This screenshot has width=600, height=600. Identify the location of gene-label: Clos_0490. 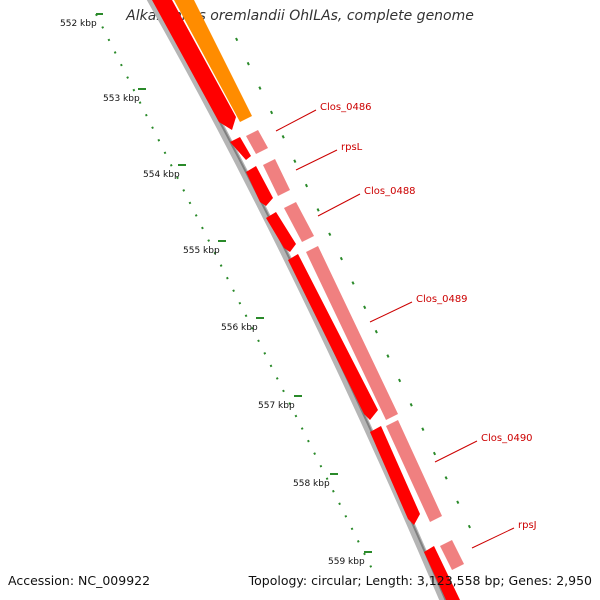
(507, 438).